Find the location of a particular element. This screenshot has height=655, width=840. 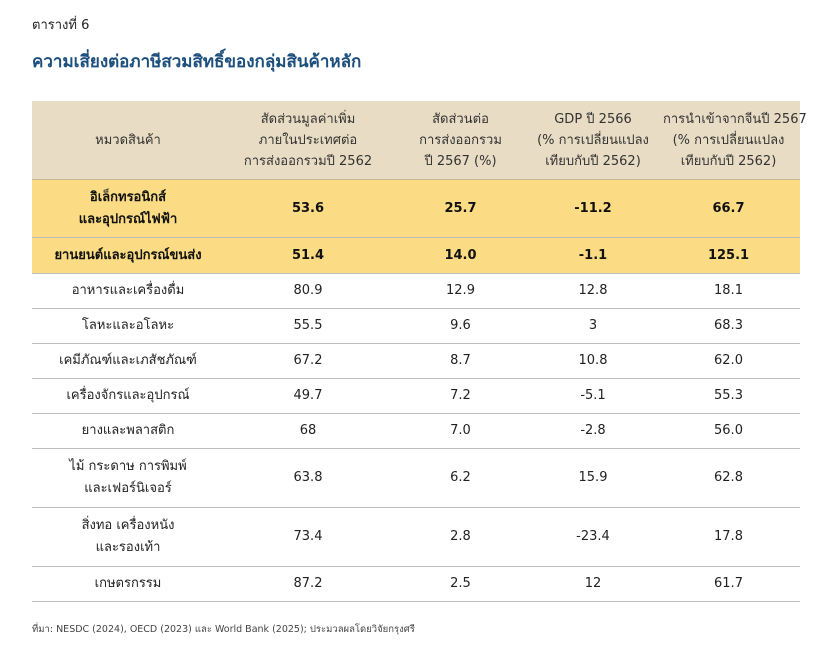

value-cell: 15.9 is located at coordinates (593, 478).